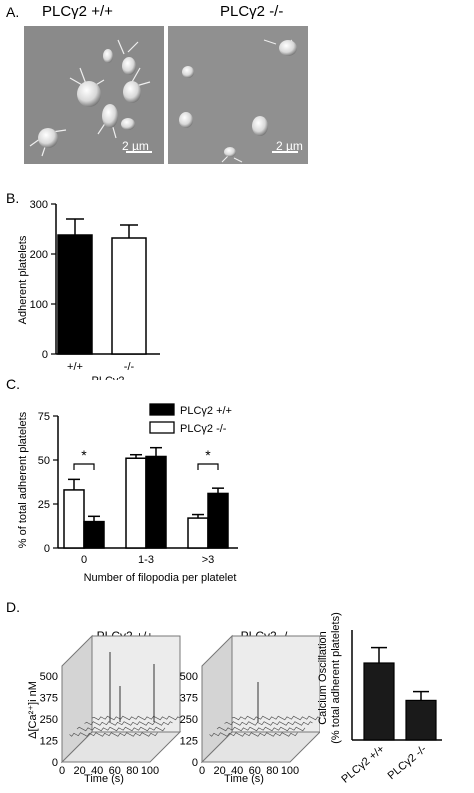  Describe the element at coordinates (336, 677) in the screenshot. I see `panel-d-ylabel-line2: (% total adherent platelets)` at that location.